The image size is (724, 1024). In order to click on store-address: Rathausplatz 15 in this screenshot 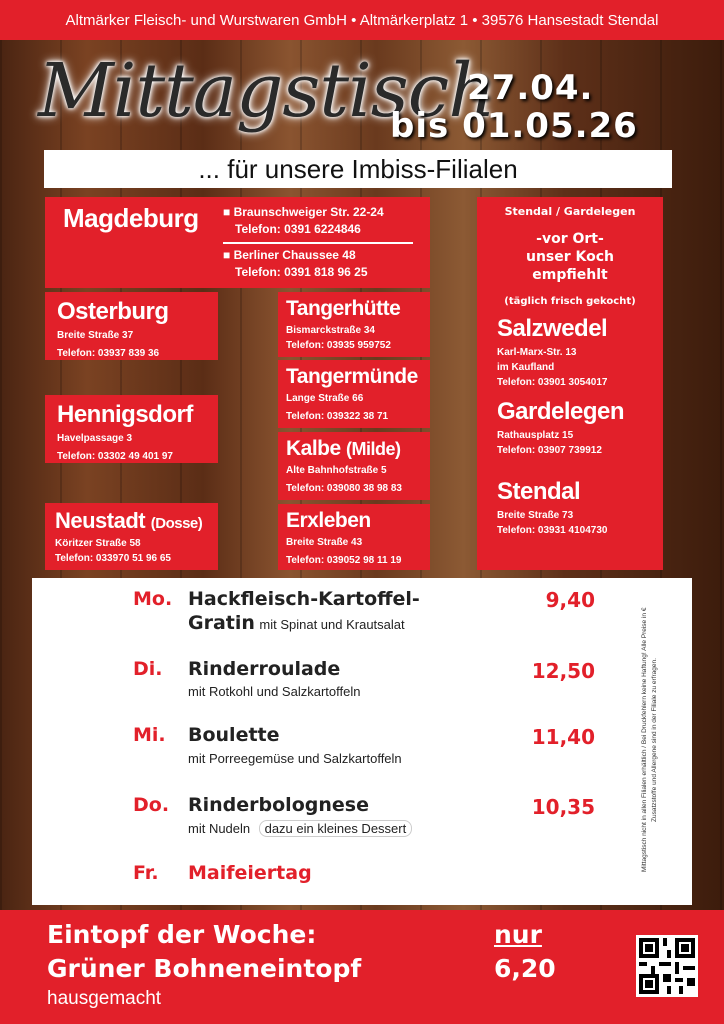, I will do `click(535, 435)`.